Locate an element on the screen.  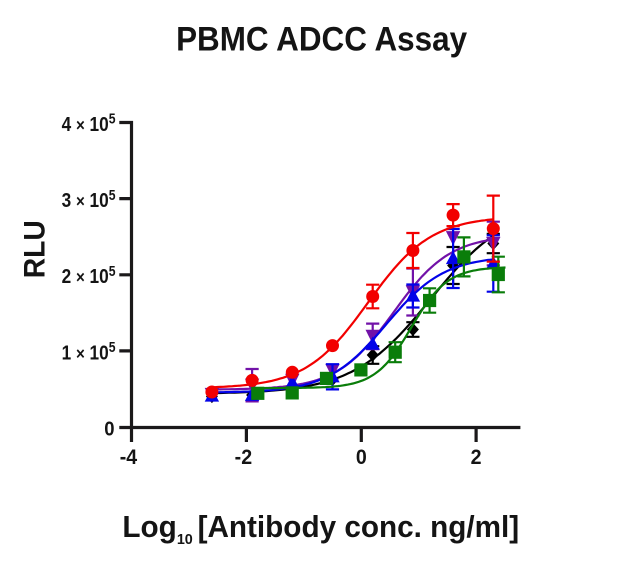
svg-text: PBMC ADCC Assay is located at coordinates (322, 39).